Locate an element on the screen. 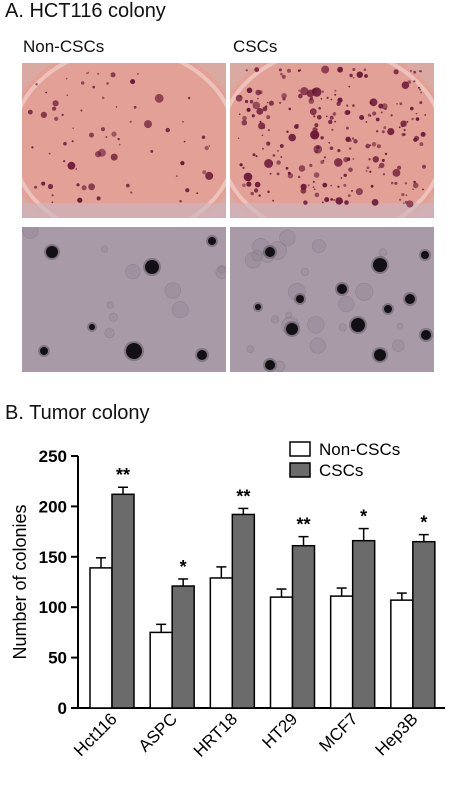 This screenshot has width=450, height=785. cscs-bar-aspc is located at coordinates (183, 647).